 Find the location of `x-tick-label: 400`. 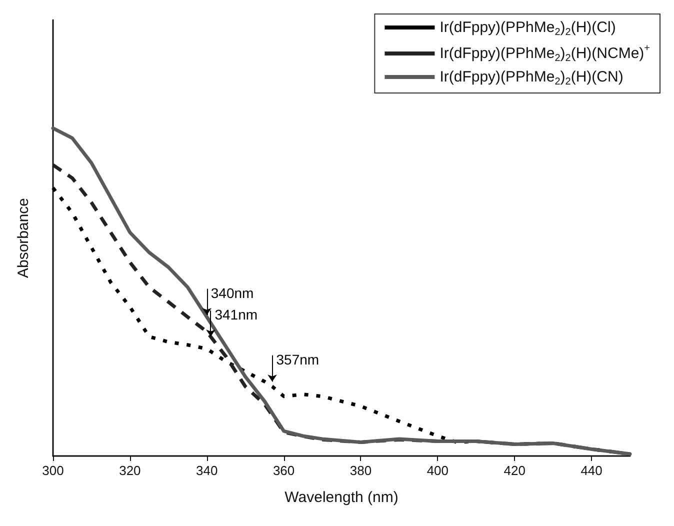

x-tick-label: 400 is located at coordinates (437, 470).